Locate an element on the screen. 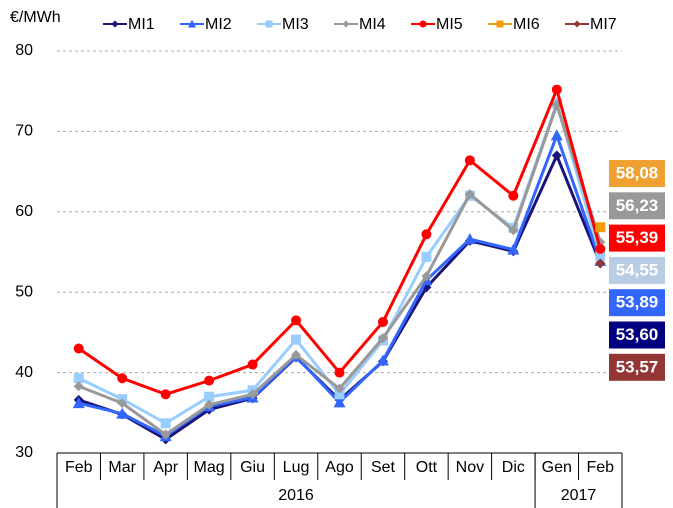 The height and width of the screenshot is (508, 673). value-label: 54,55 is located at coordinates (637, 269).